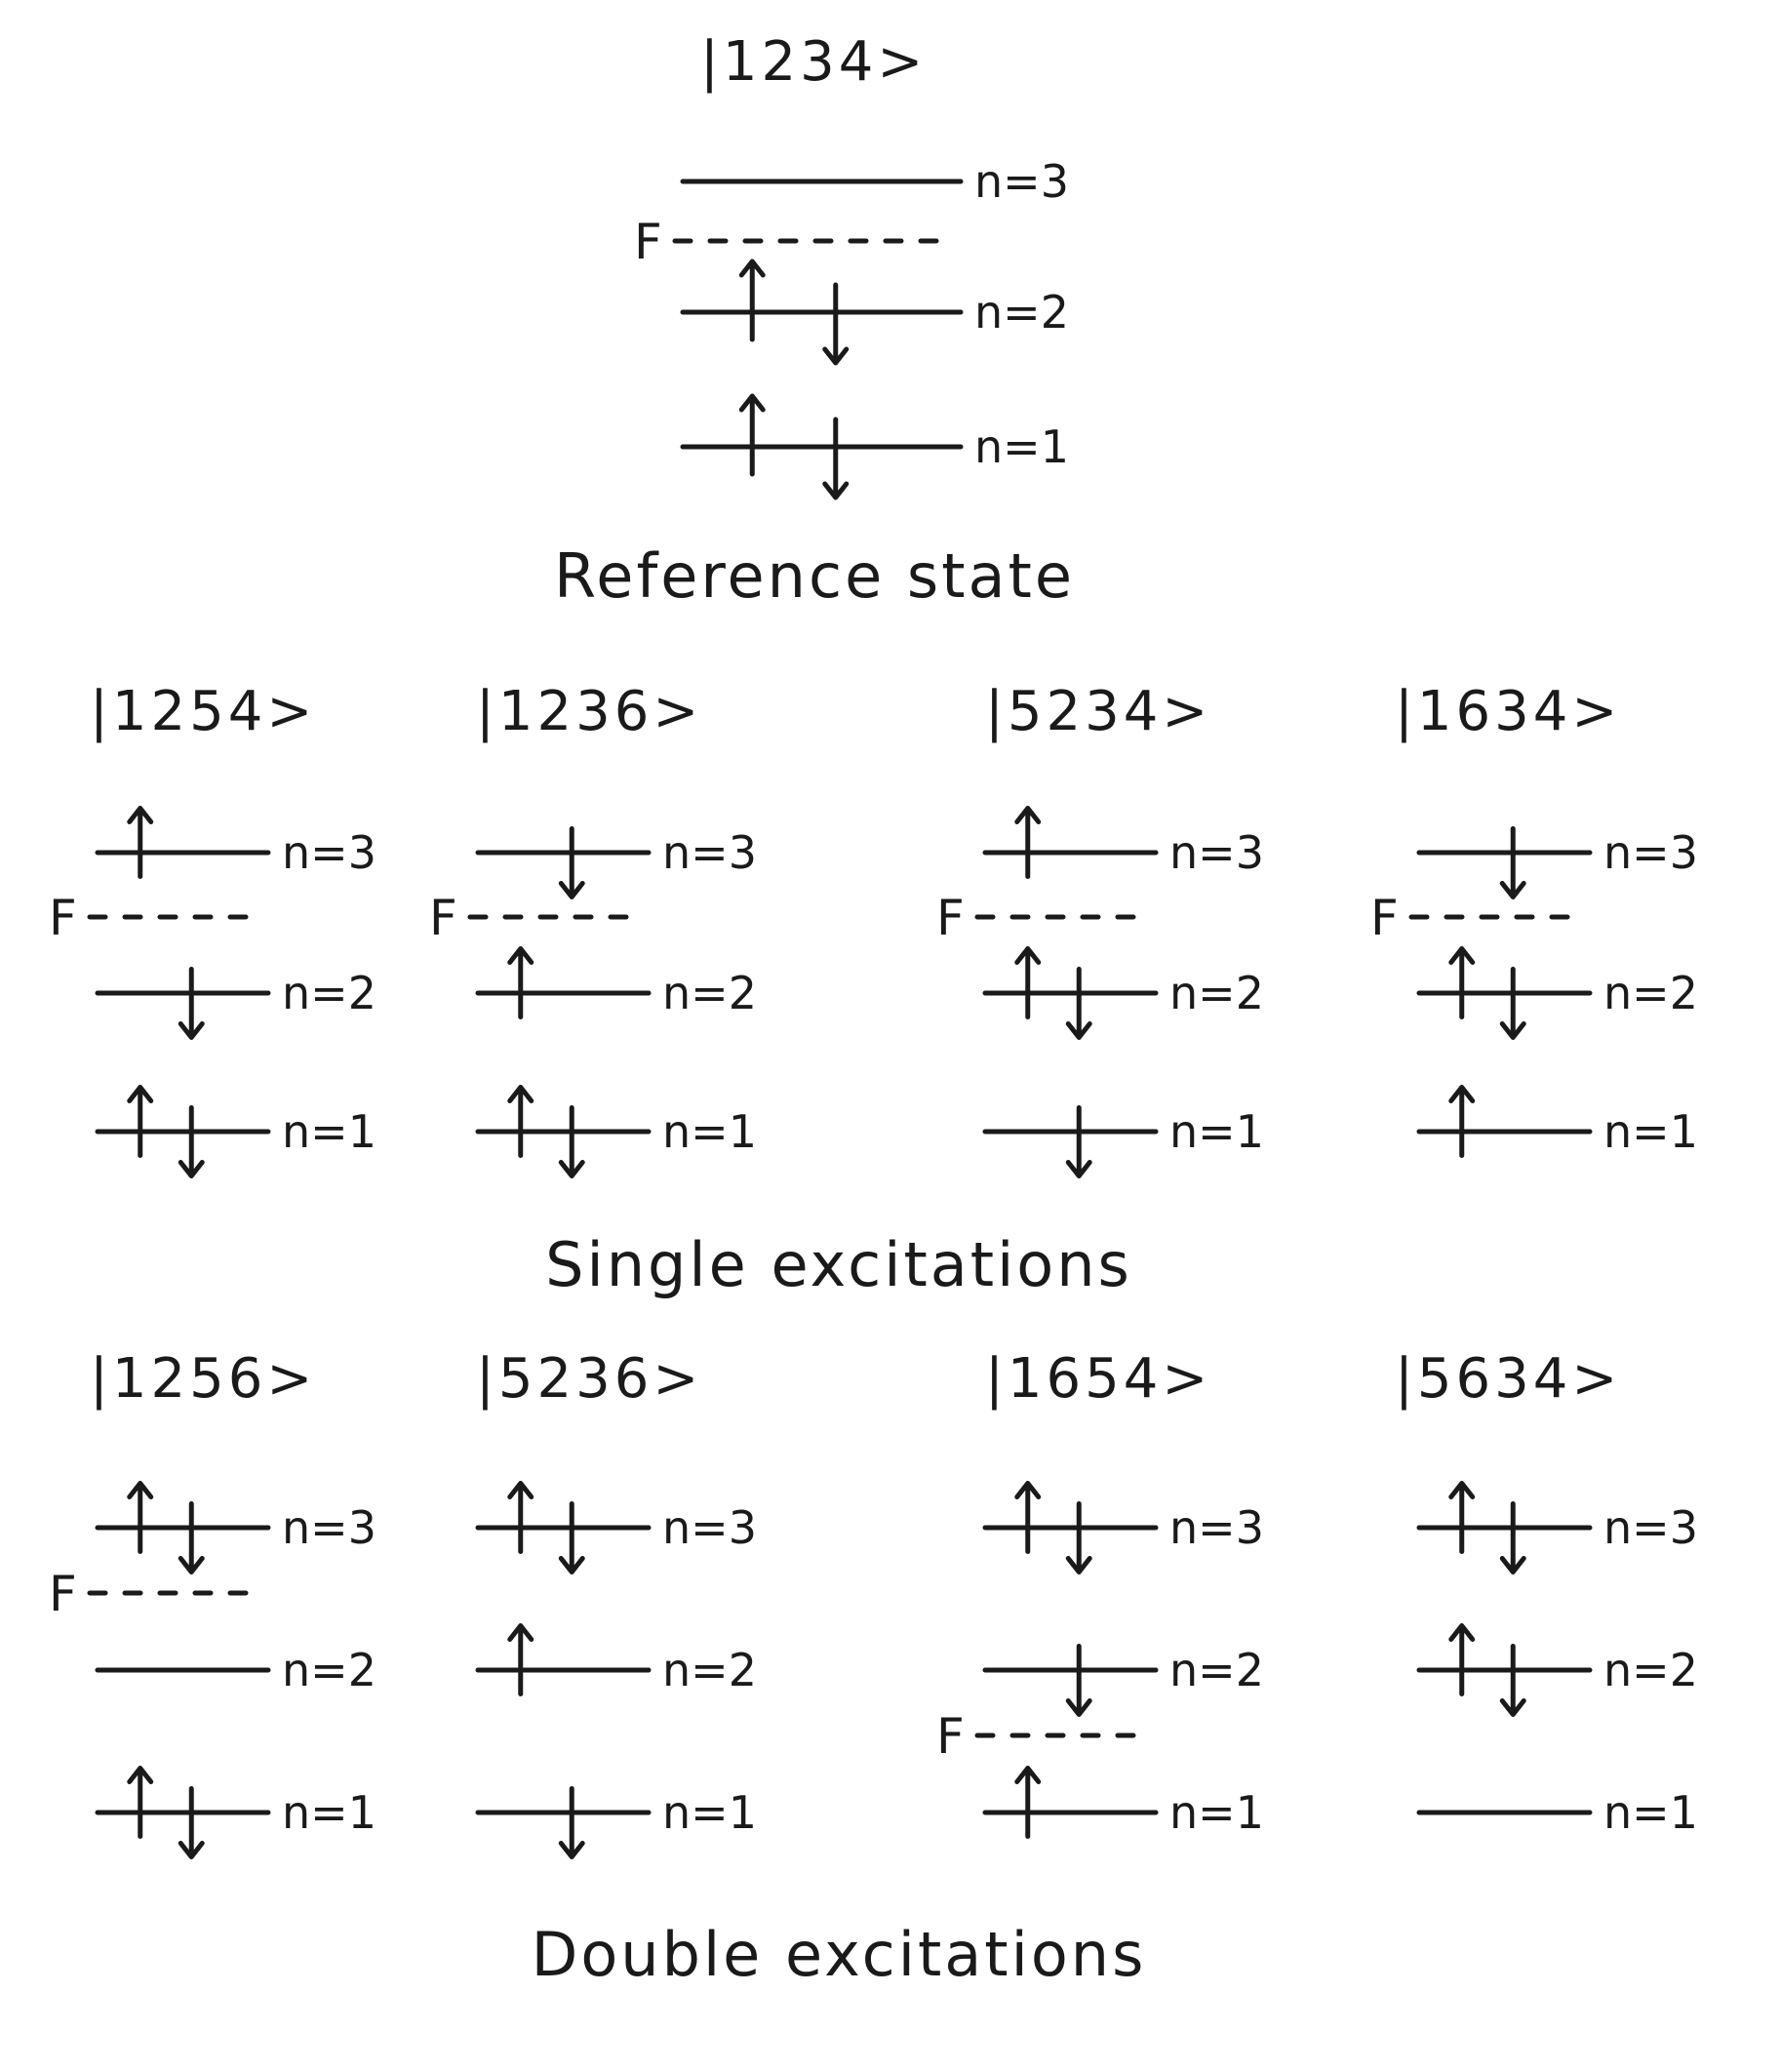  I want to click on reference-ket: |1234>, so click(813, 62).